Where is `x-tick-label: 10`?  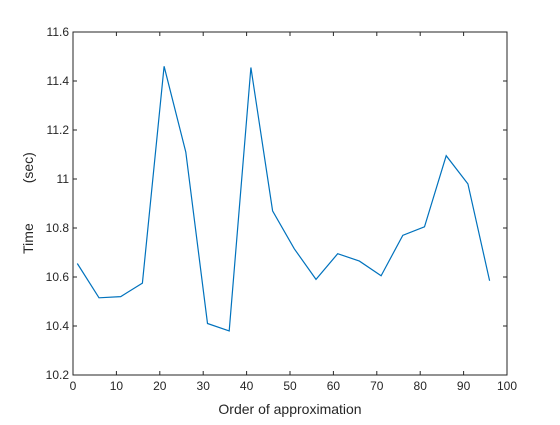
x-tick-label: 10 is located at coordinates (117, 386).